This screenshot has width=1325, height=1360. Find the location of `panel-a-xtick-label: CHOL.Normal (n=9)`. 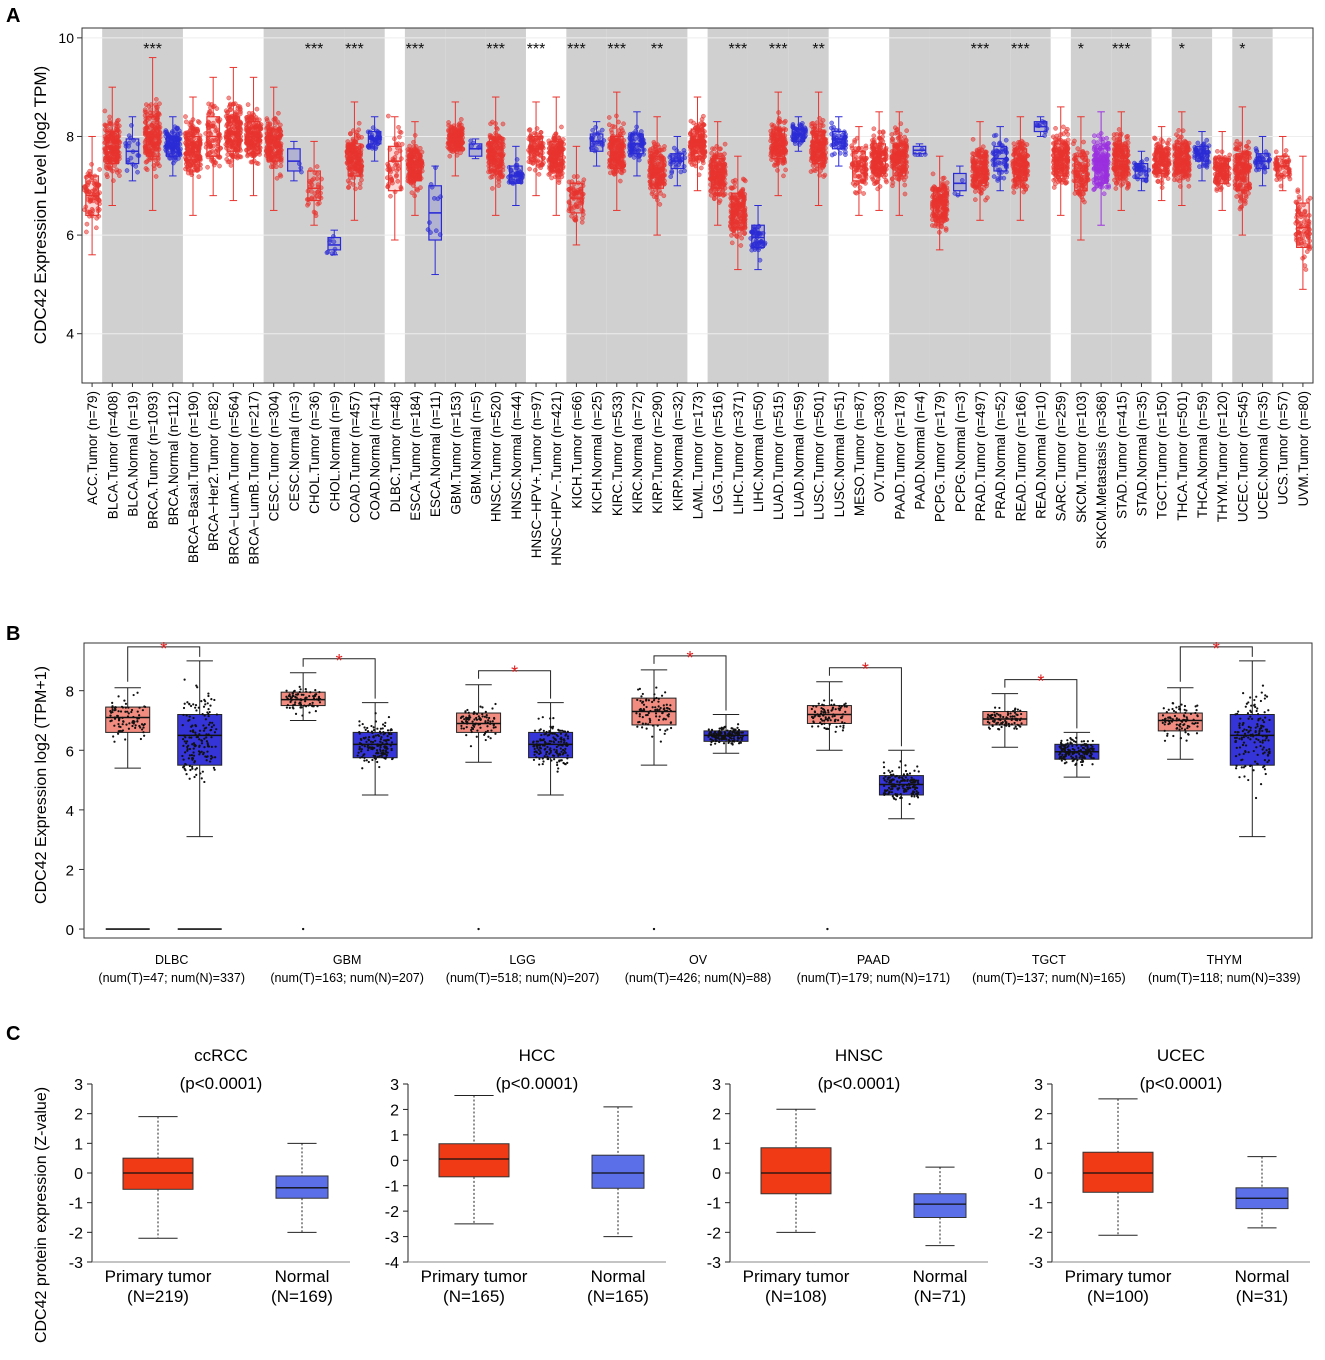

panel-a-xtick-label: CHOL.Normal (n=9) is located at coordinates (334, 451).